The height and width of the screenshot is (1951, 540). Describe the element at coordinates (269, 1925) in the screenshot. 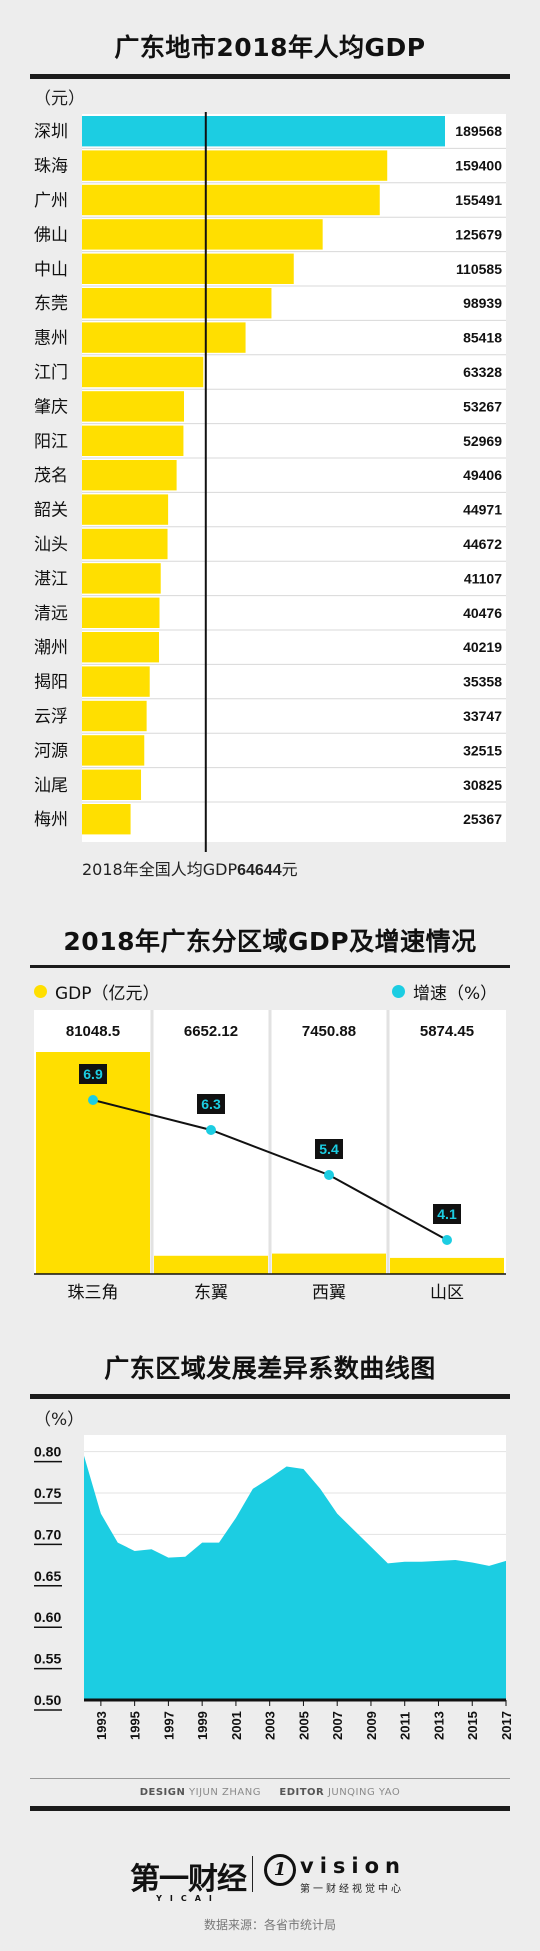

I see `data-source: 数据来源：各省市统计局` at that location.